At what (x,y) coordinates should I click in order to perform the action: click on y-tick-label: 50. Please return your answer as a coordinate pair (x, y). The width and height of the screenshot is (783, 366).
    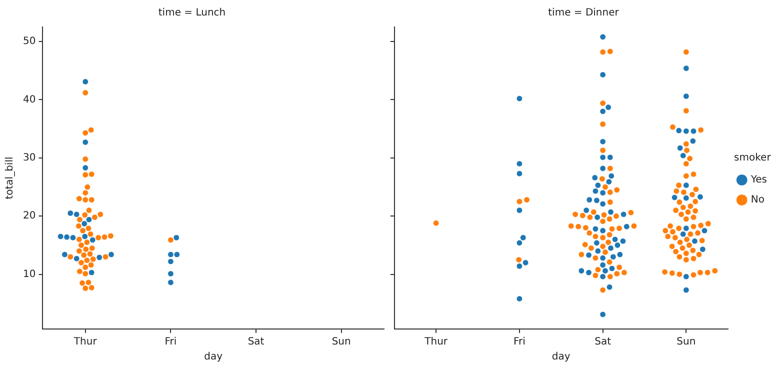
    Looking at the image, I should click on (29, 42).